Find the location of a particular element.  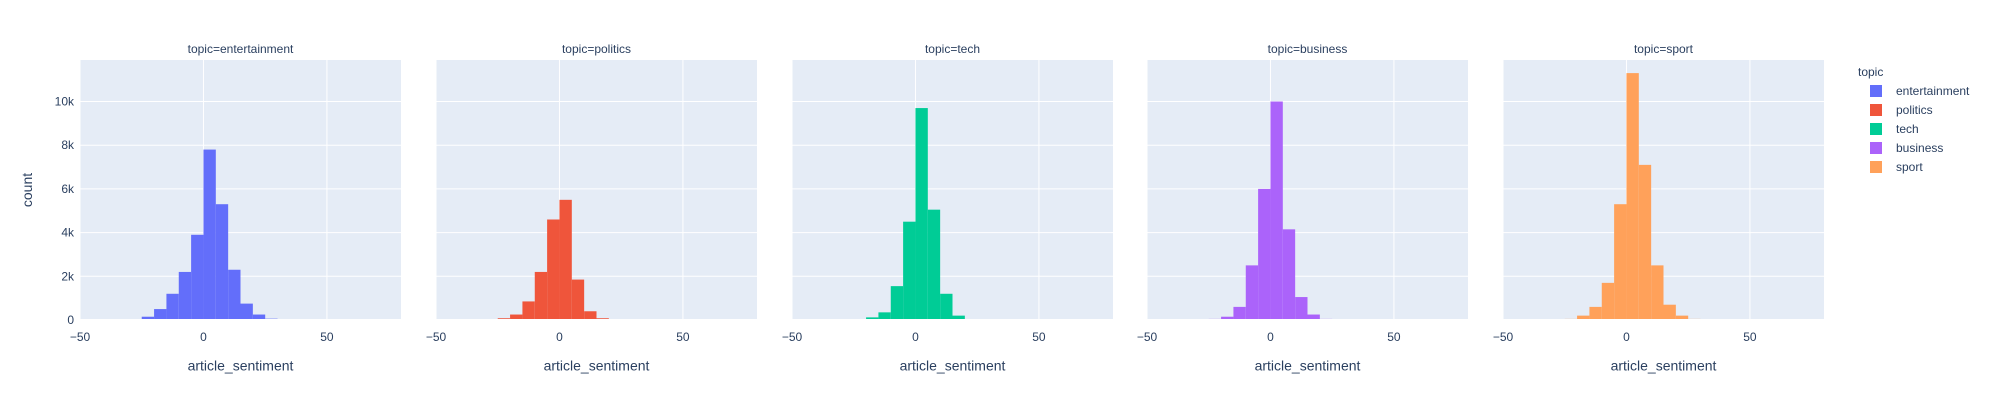

y-tick-label: 6k is located at coordinates (68, 189).